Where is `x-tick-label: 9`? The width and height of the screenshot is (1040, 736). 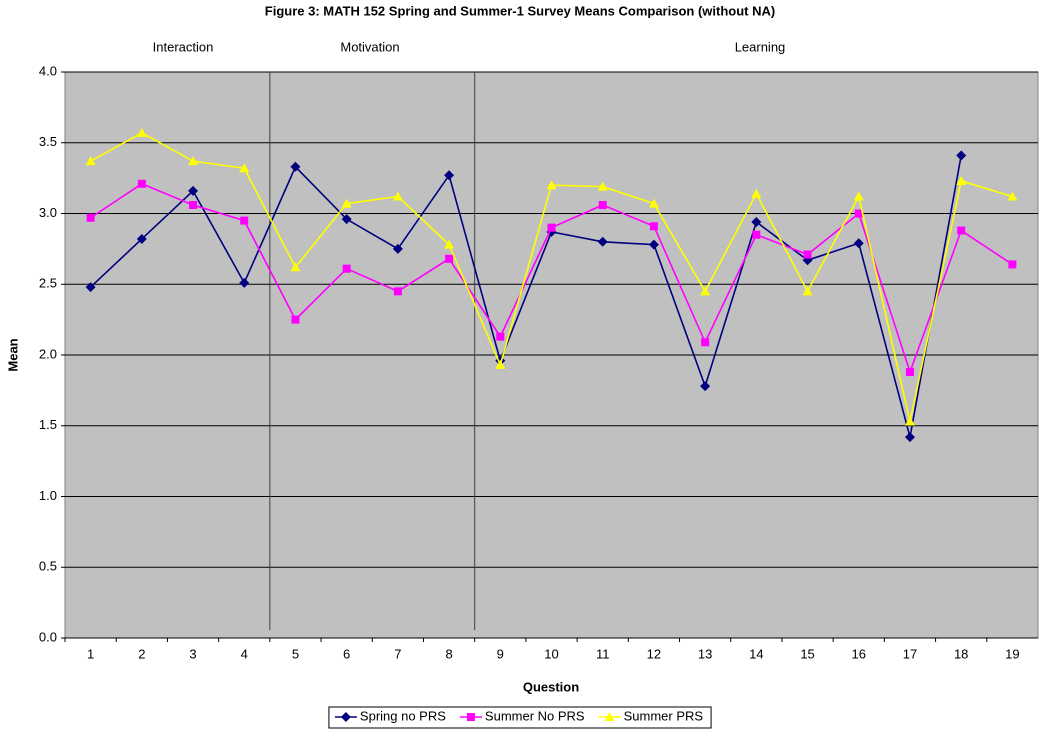
x-tick-label: 9 is located at coordinates (500, 653).